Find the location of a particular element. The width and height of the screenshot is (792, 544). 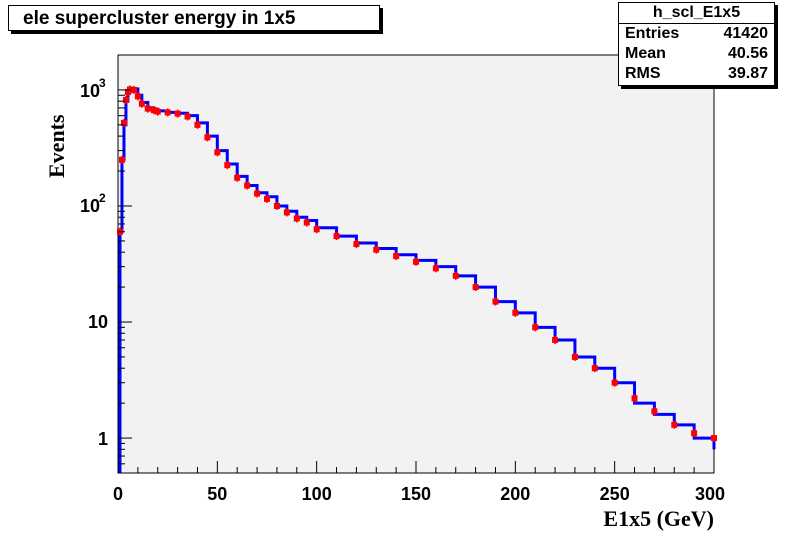

svg-text: 3 is located at coordinates (102, 83).